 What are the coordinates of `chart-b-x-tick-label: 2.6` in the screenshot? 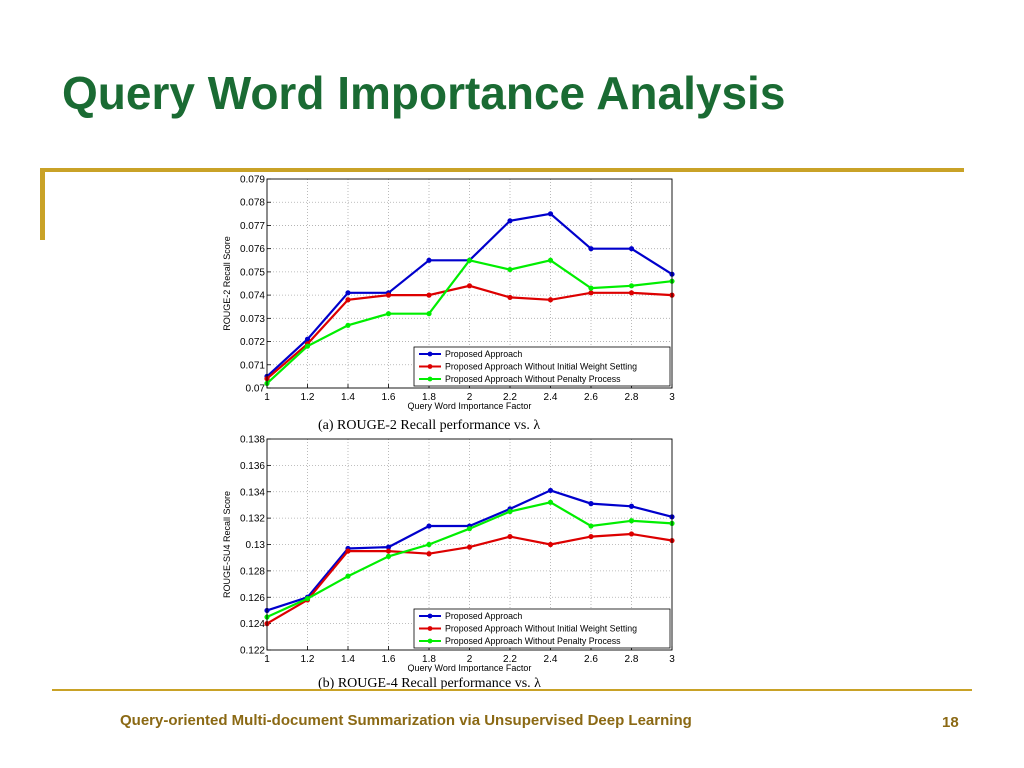 It's located at (591, 659).